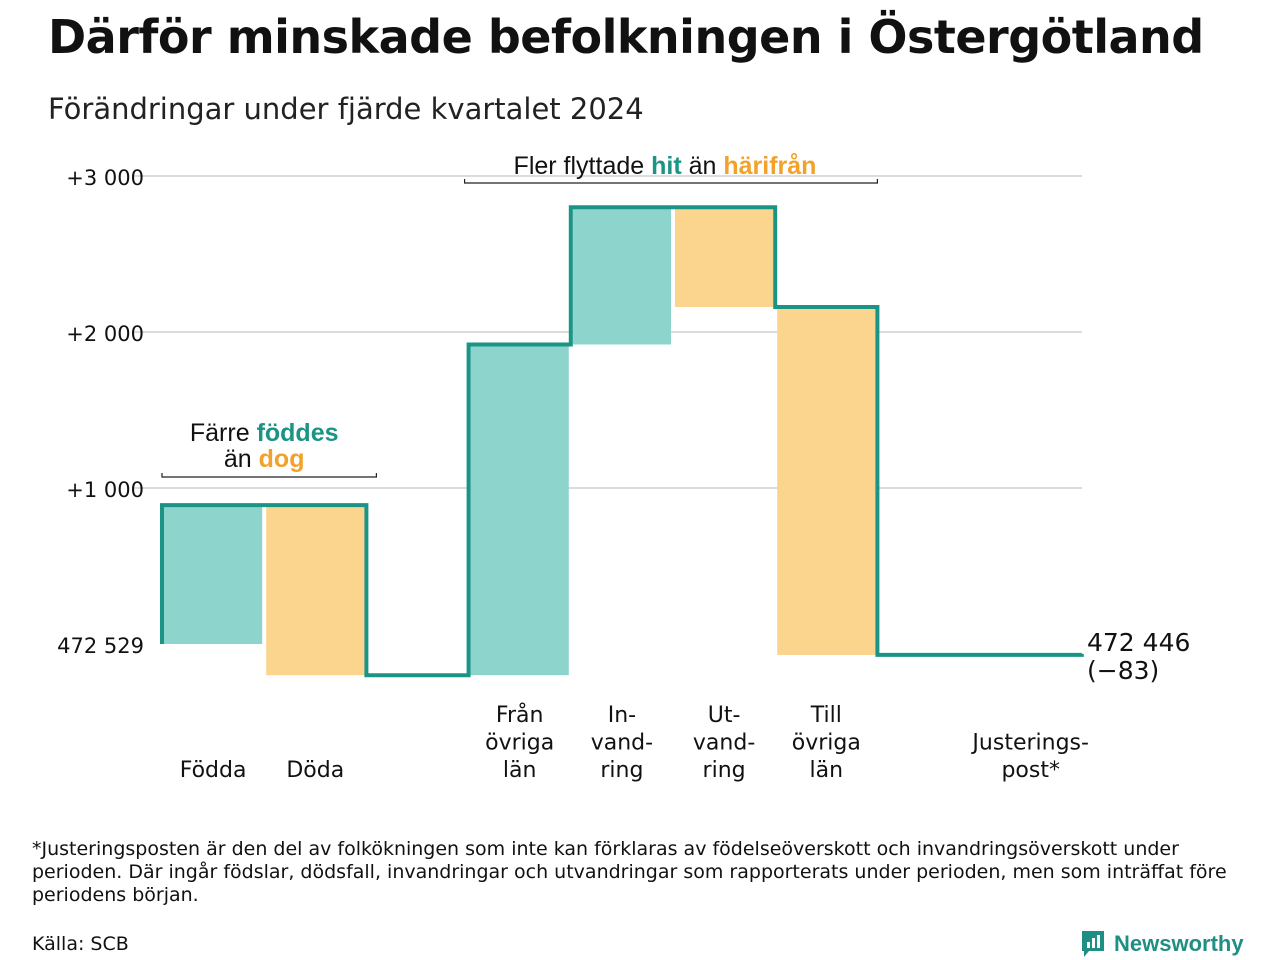 Image resolution: width=1280 pixels, height=960 pixels. Describe the element at coordinates (622, 715) in the screenshot. I see `category-label: In-` at that location.